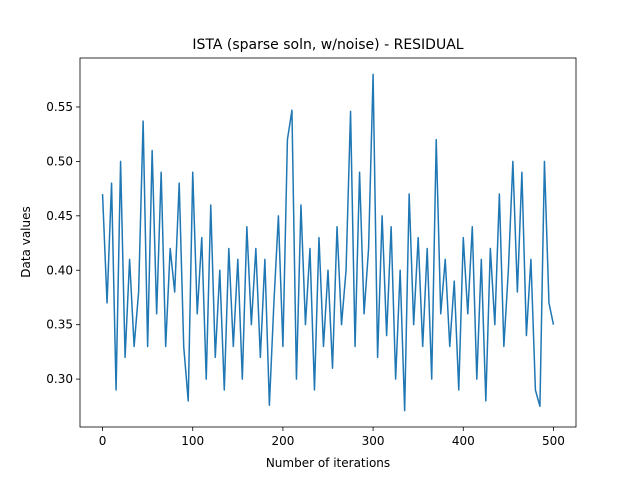 The height and width of the screenshot is (480, 640). What do you see at coordinates (463, 441) in the screenshot?
I see `x-tick-label: 400` at bounding box center [463, 441].